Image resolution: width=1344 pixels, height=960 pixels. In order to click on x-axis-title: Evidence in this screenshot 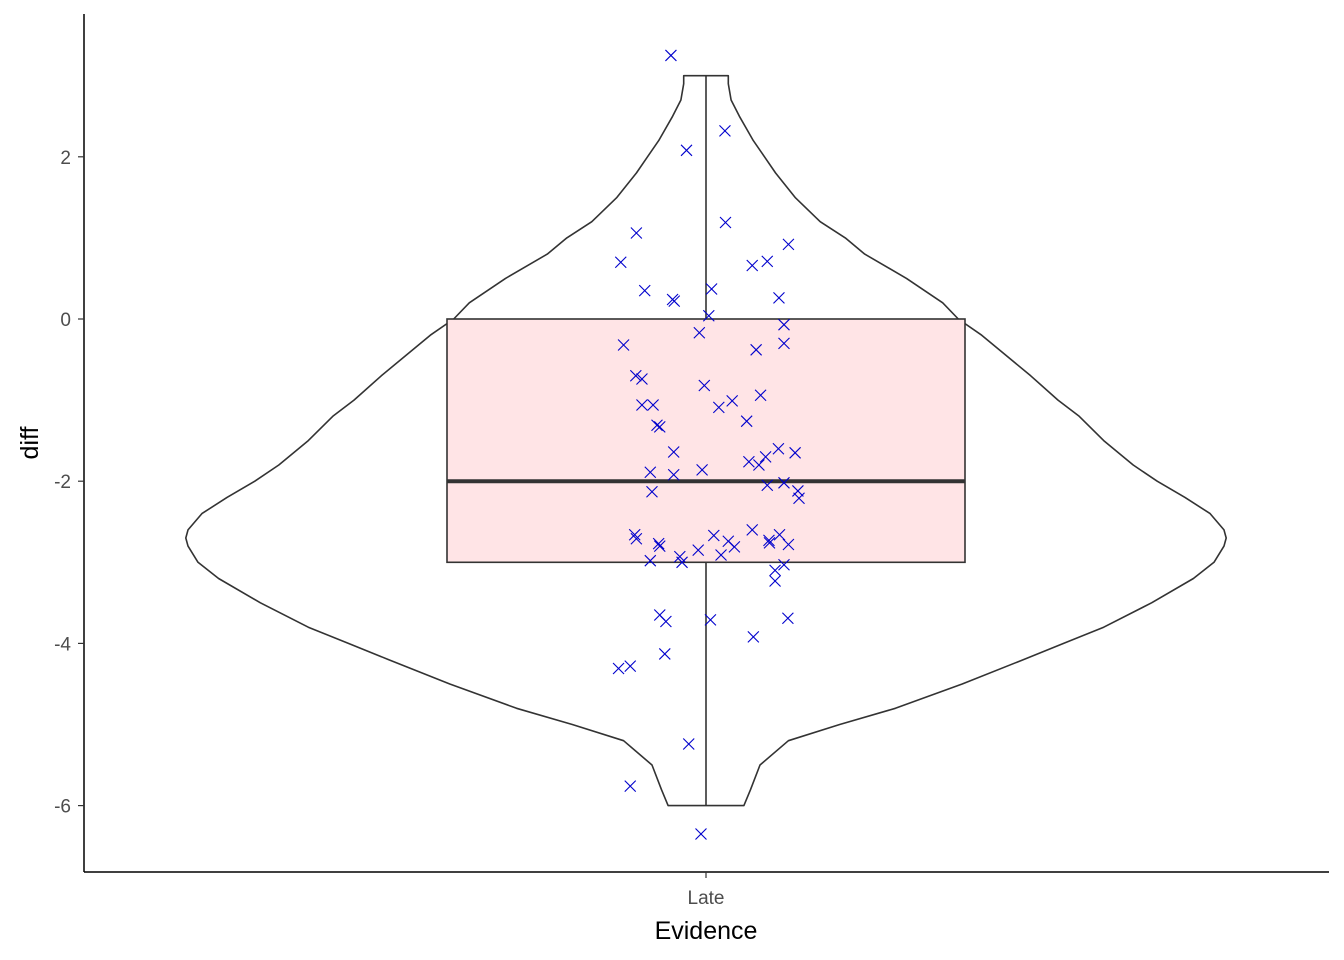, I will do `click(706, 931)`.